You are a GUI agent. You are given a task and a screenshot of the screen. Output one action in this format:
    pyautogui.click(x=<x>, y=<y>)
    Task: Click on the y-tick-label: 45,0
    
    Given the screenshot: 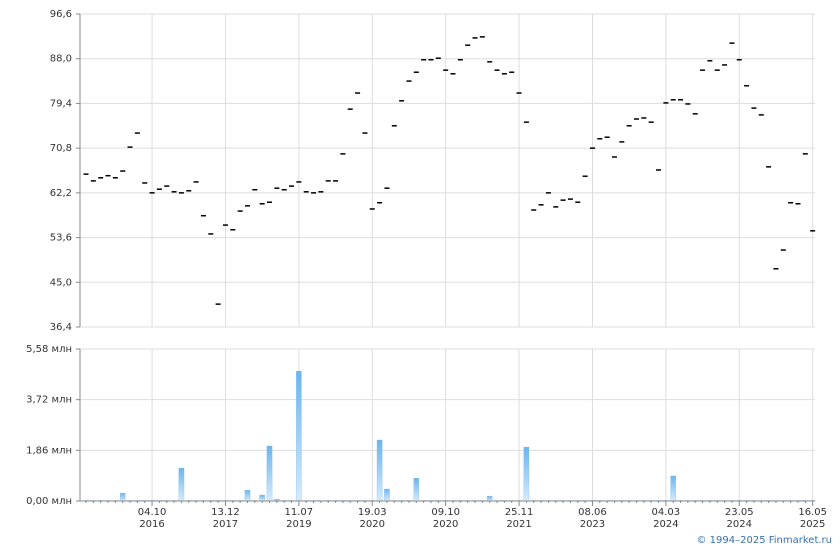 What is the action you would take?
    pyautogui.click(x=61, y=282)
    